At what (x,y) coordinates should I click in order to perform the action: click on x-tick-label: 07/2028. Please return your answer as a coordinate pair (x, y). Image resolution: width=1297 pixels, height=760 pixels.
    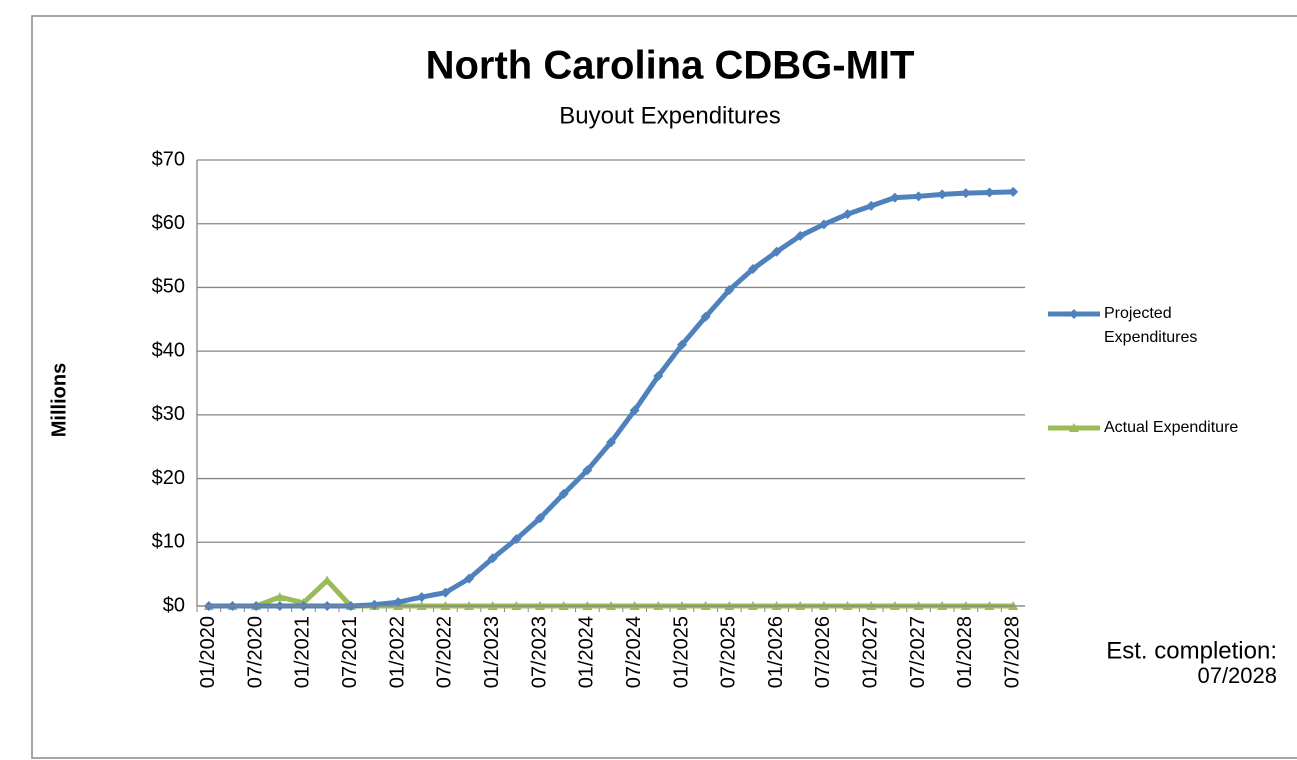
    Looking at the image, I should click on (1012, 652).